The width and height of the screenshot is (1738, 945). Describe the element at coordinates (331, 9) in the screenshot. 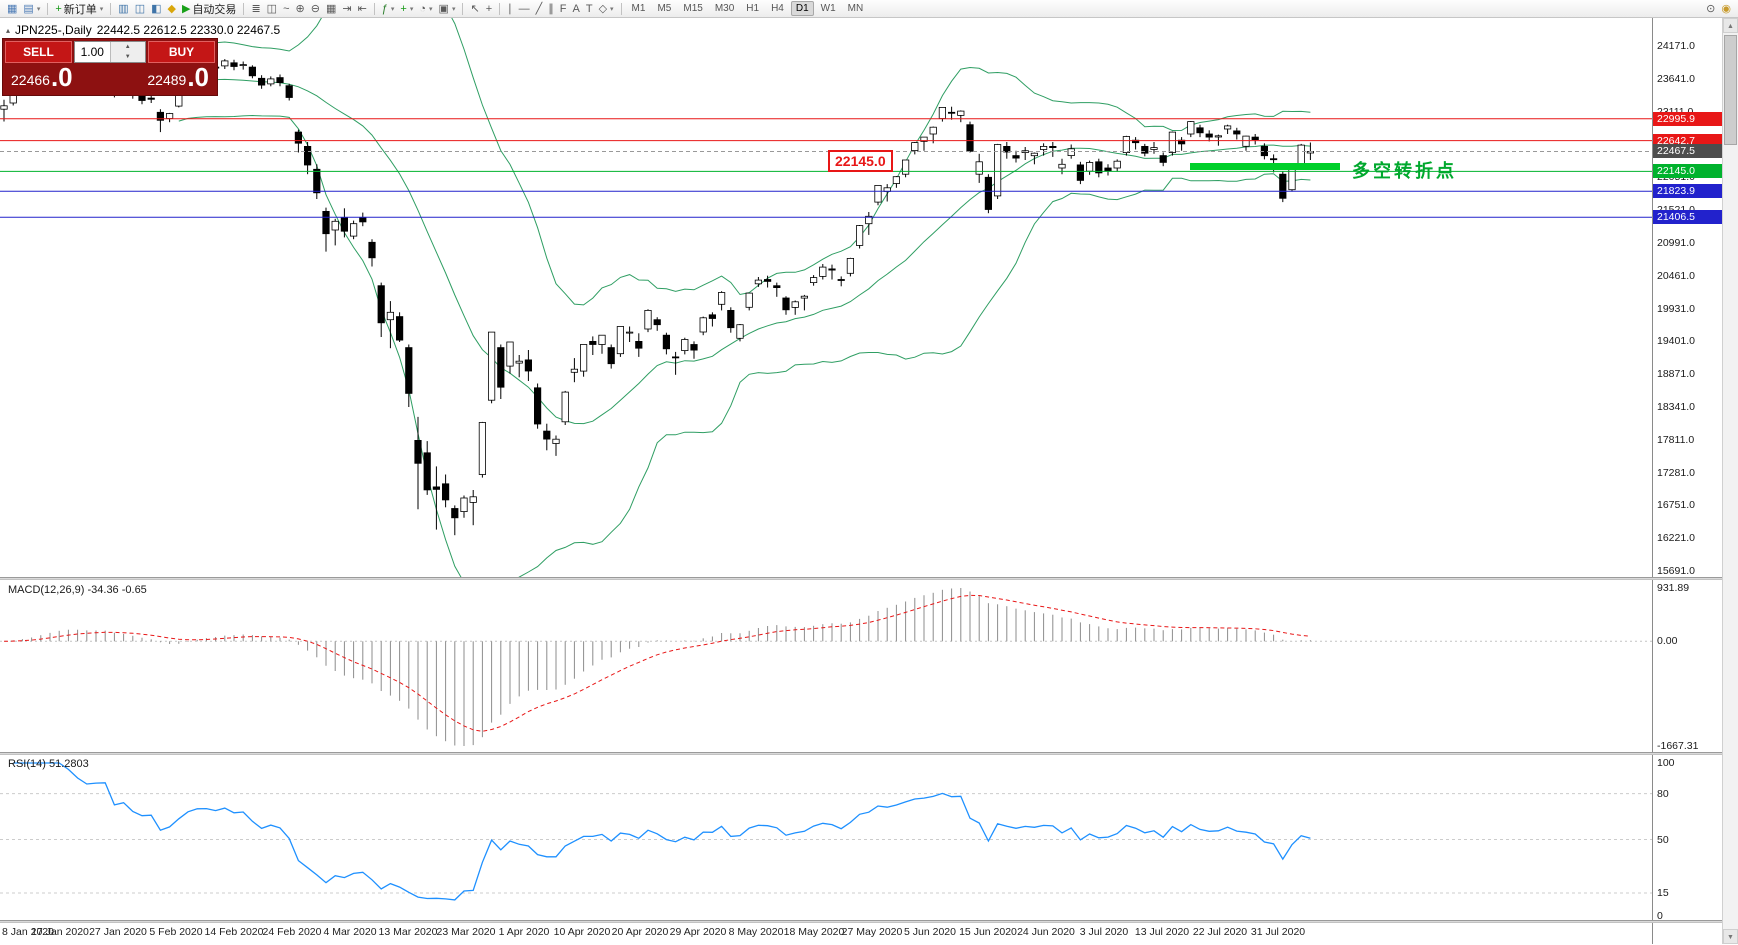

I see `grid-icon: ▦` at that location.